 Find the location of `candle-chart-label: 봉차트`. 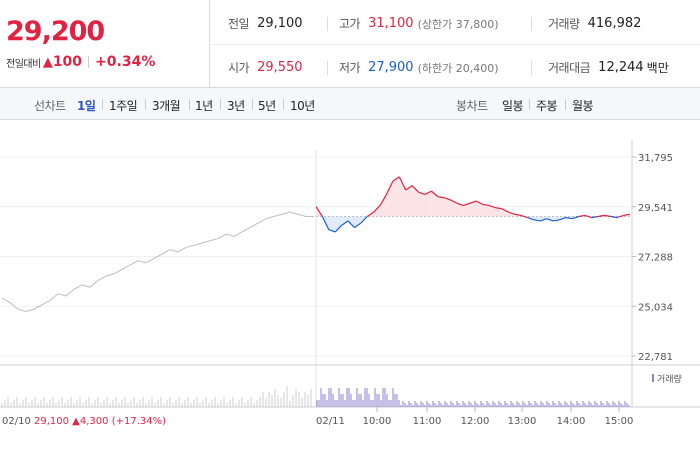

candle-chart-label: 봉차트 is located at coordinates (472, 106).